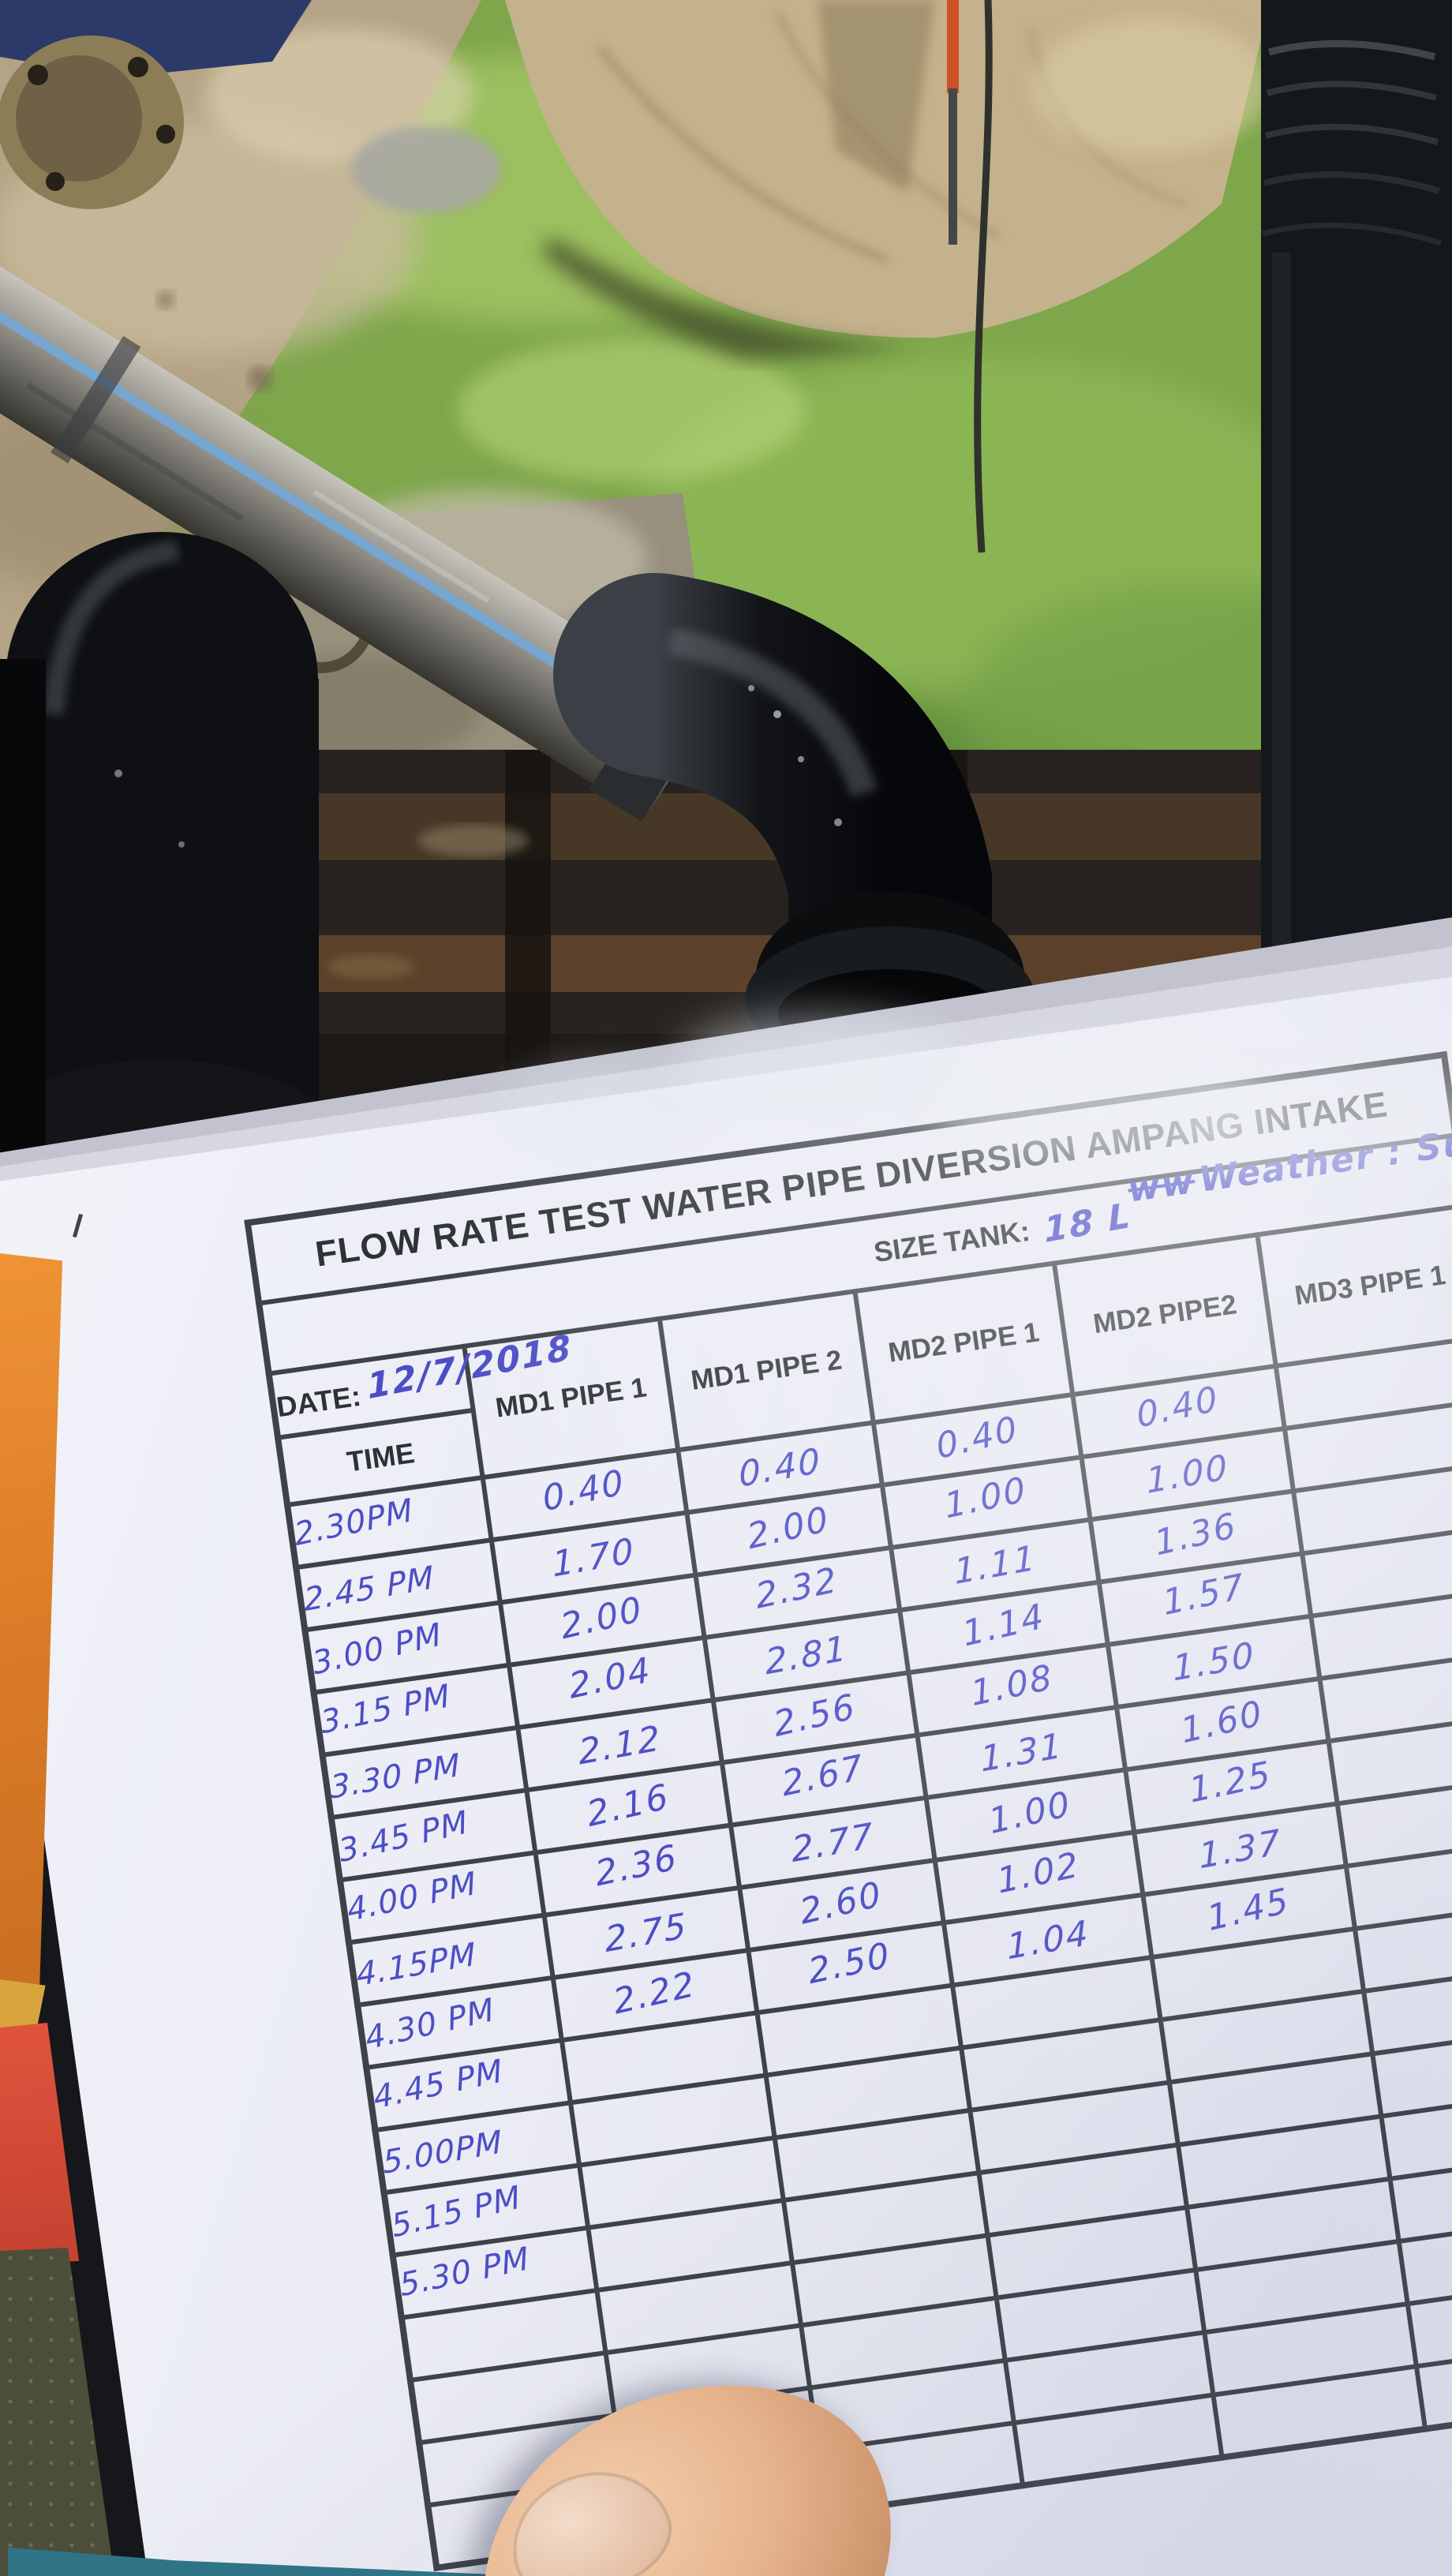 Image resolution: width=1452 pixels, height=2576 pixels. I want to click on olive-folder, so click(57, 2412).